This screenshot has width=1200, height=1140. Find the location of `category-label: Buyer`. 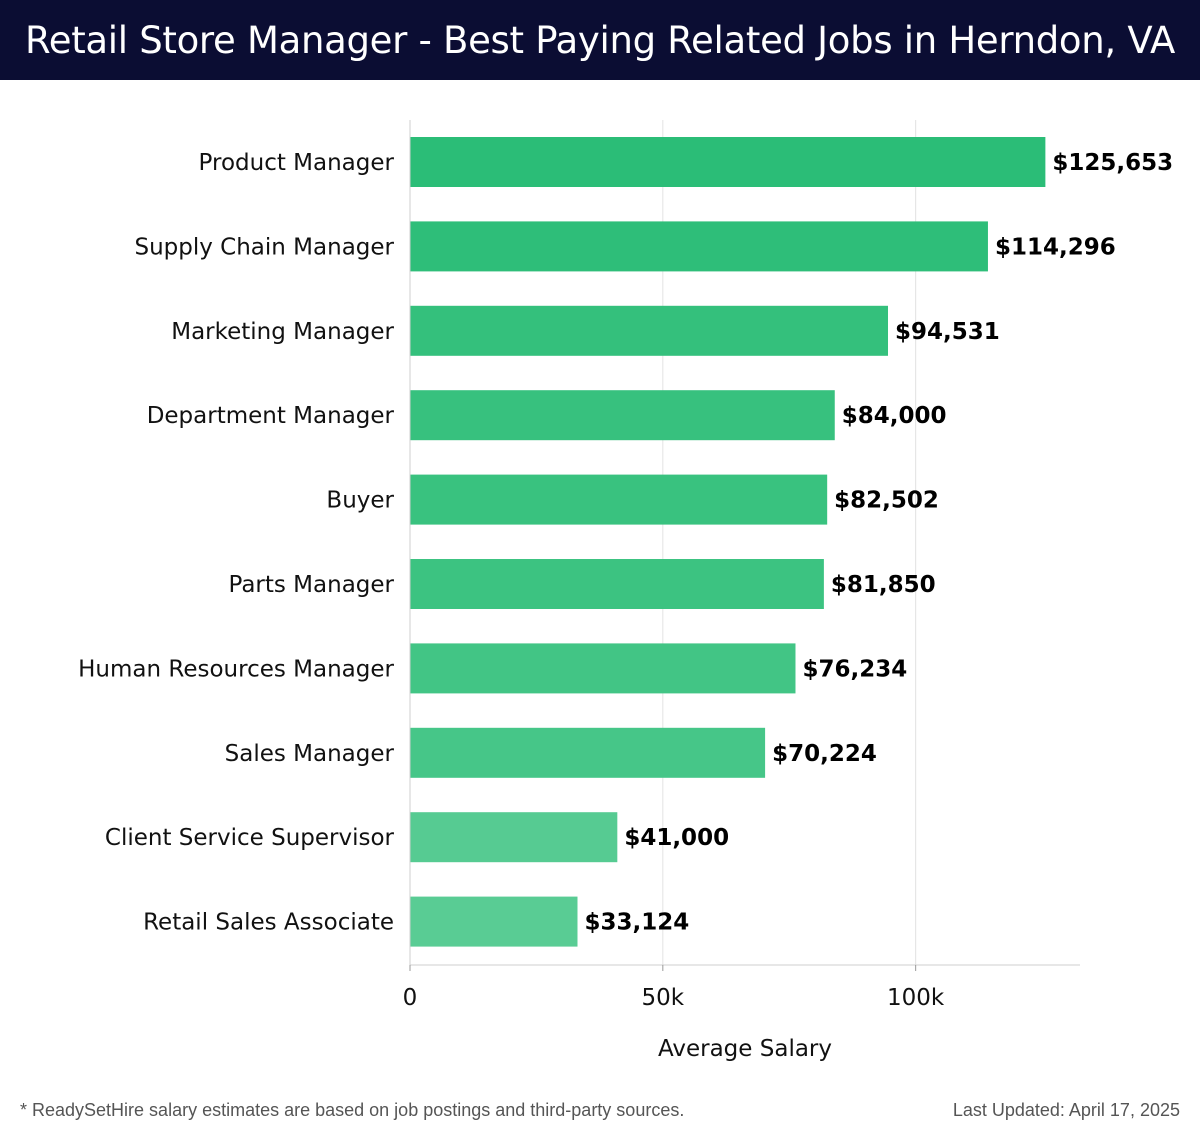

category-label: Buyer is located at coordinates (360, 501).